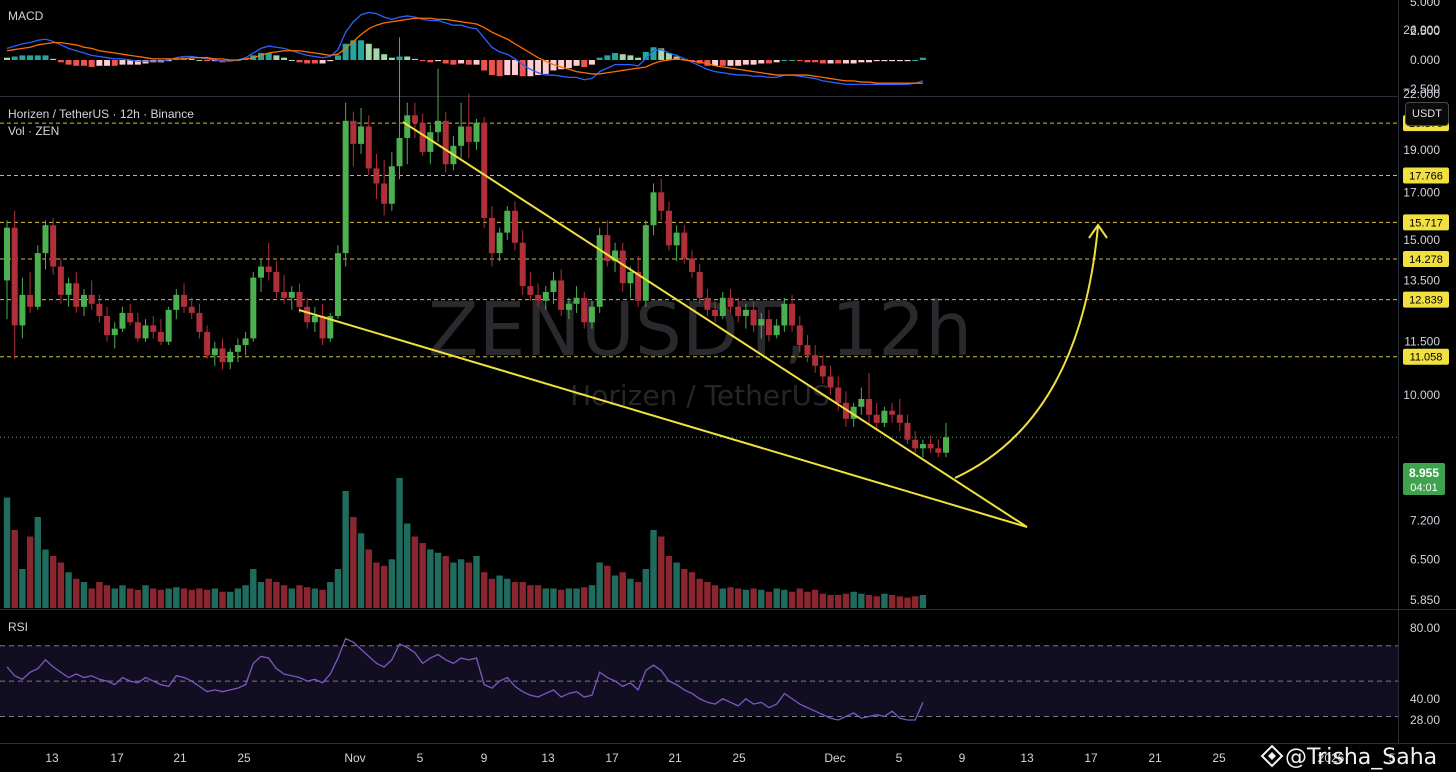 This screenshot has height=772, width=1456. Describe the element at coordinates (1426, 177) in the screenshot. I see `level-price-label: 17.766` at that location.